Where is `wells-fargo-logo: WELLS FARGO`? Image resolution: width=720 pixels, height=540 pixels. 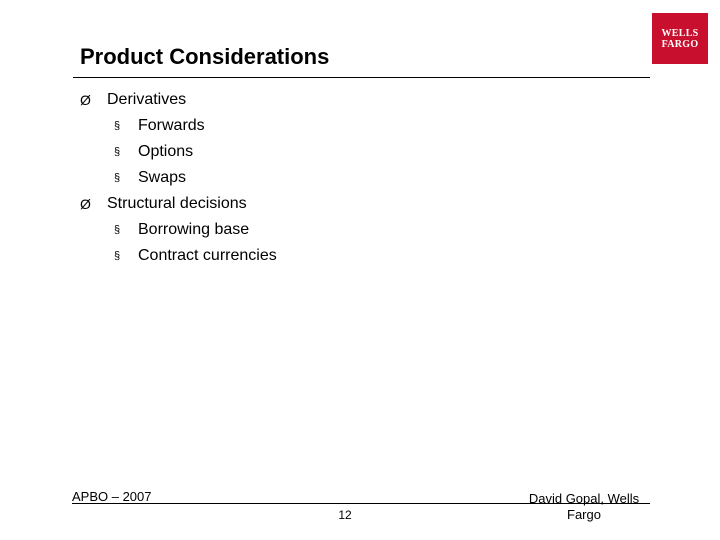 wells-fargo-logo: WELLS FARGO is located at coordinates (680, 38).